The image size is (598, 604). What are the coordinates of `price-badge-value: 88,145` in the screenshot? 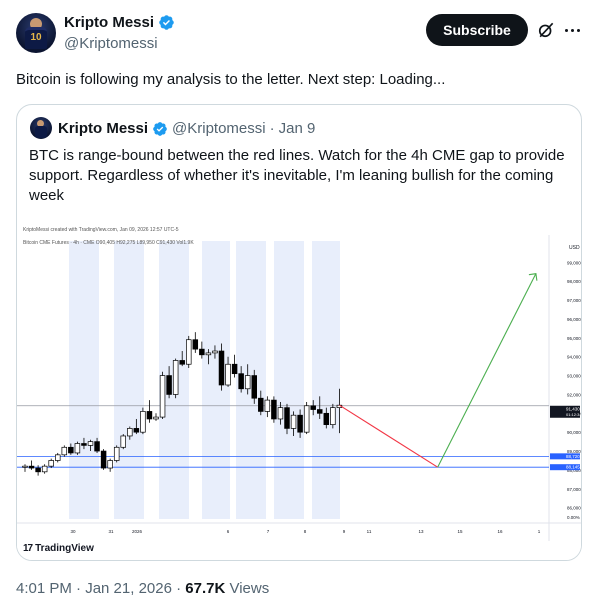 It's located at (573, 467).